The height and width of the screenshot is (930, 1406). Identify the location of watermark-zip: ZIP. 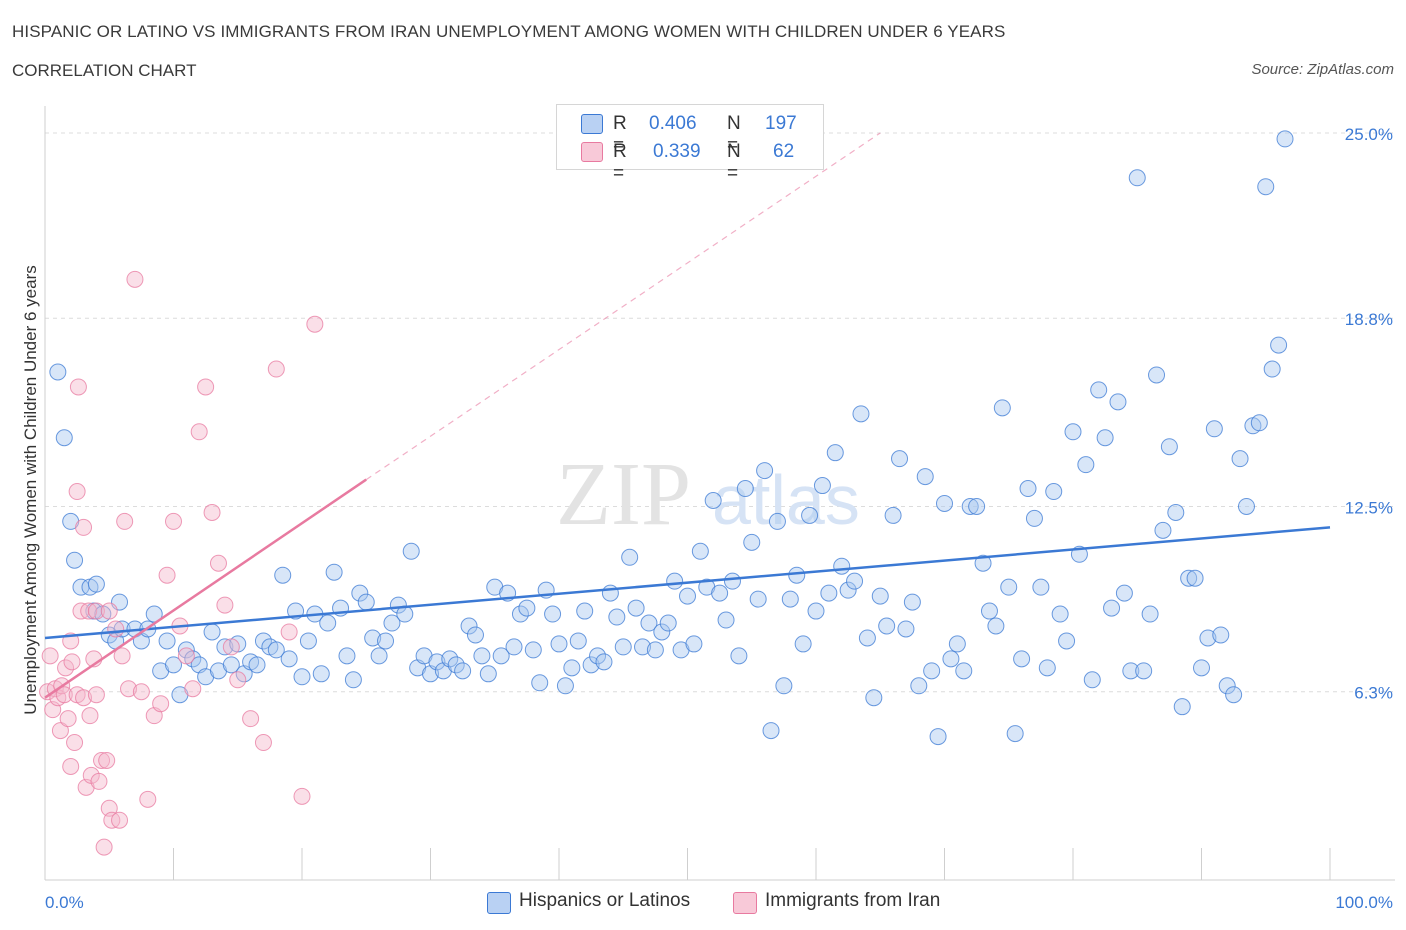
(623, 494).